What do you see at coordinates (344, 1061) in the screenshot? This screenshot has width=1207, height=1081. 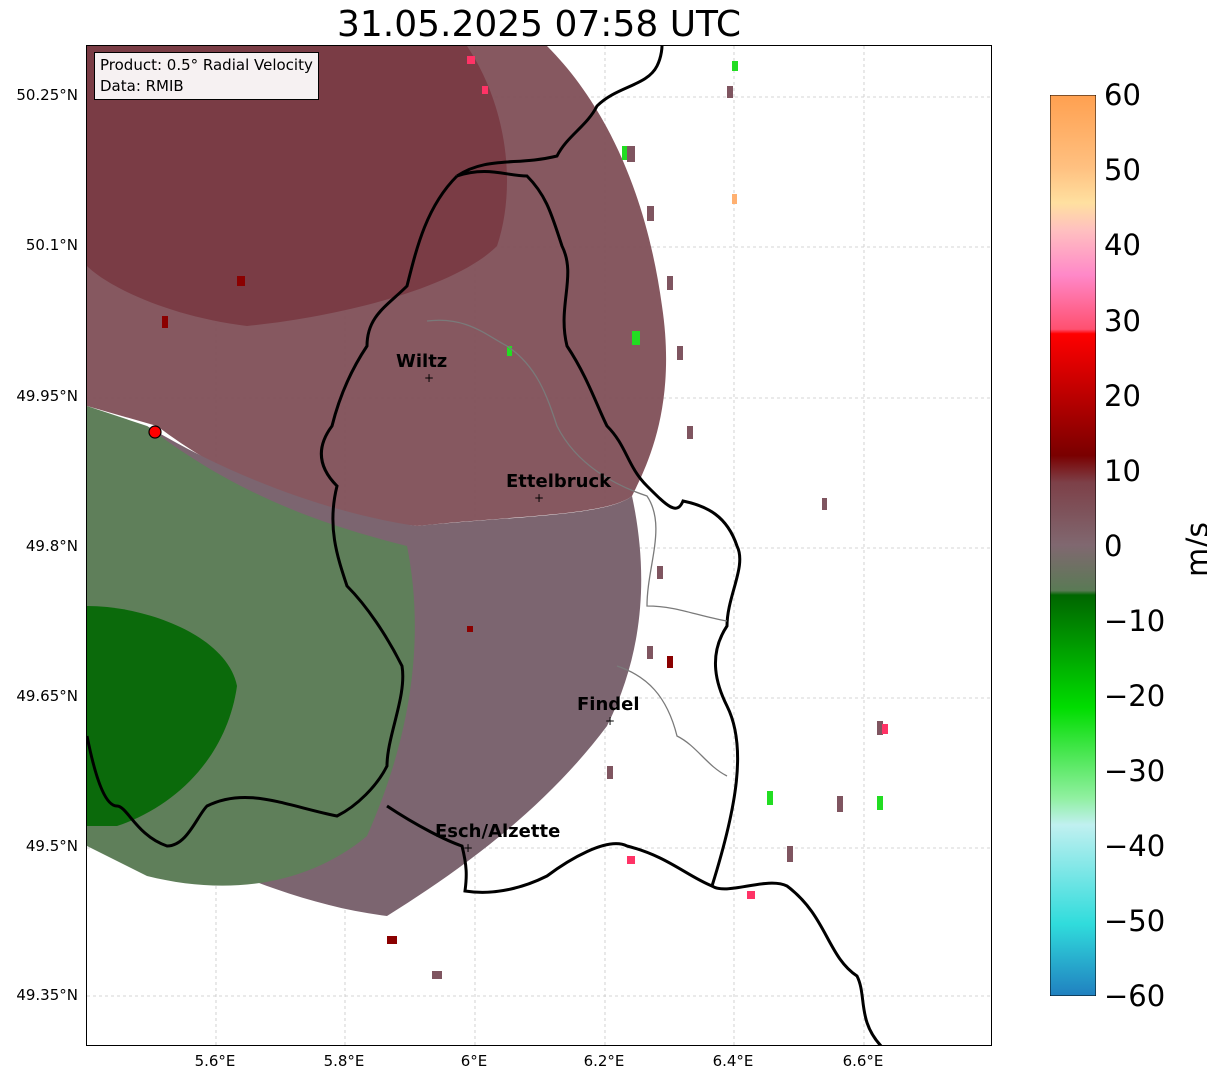 I see `x-tick-label: 5.8°E` at bounding box center [344, 1061].